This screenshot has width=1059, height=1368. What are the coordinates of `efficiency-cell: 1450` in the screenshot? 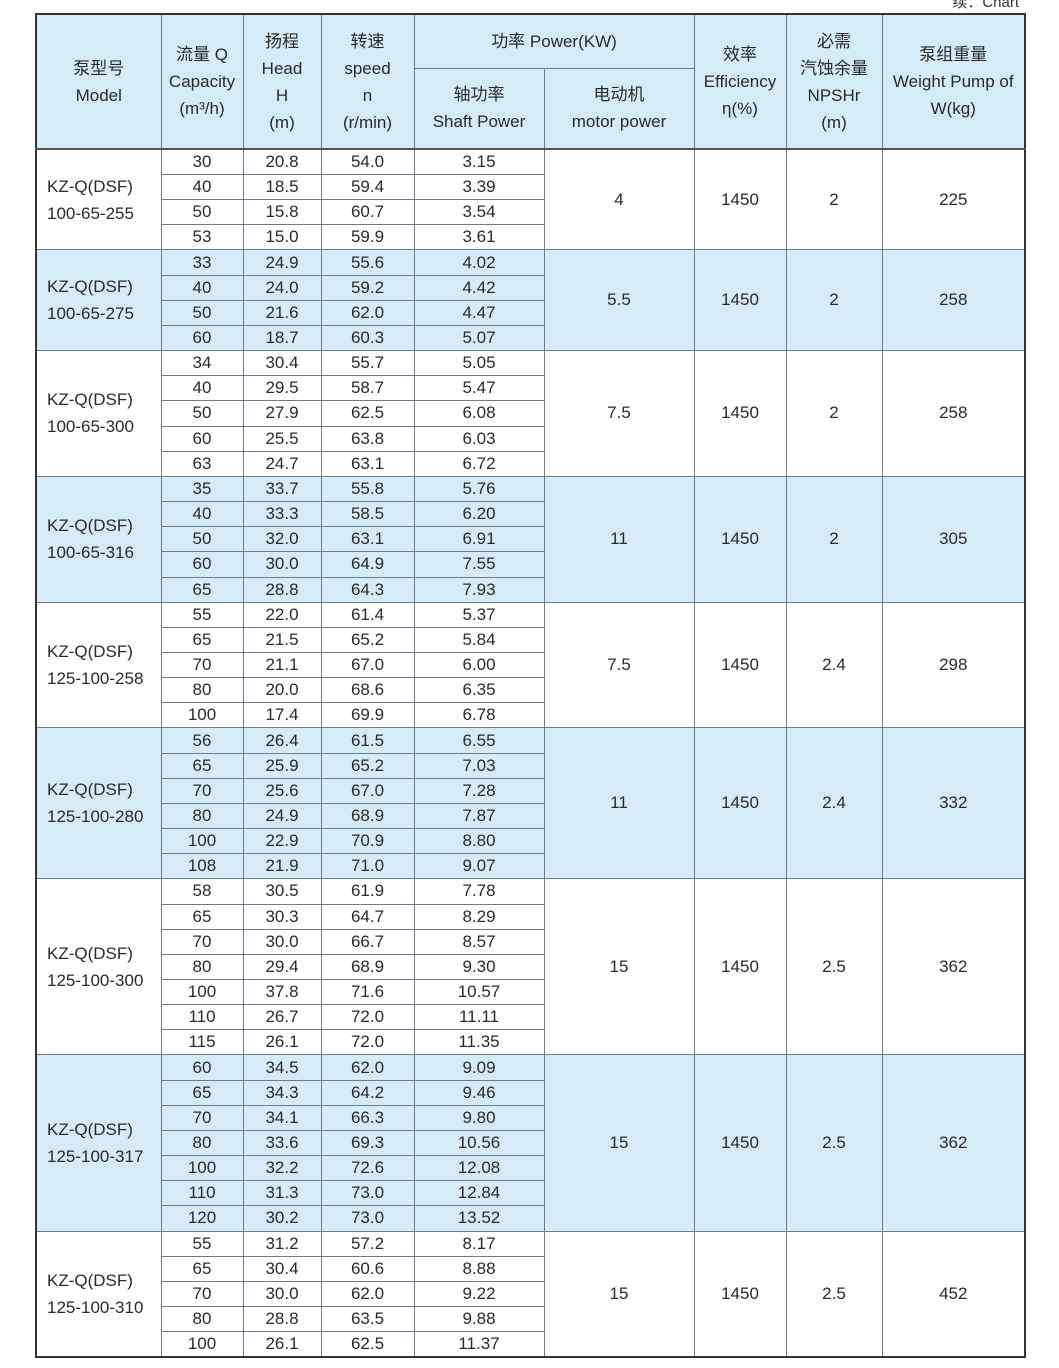 It's located at (740, 199).